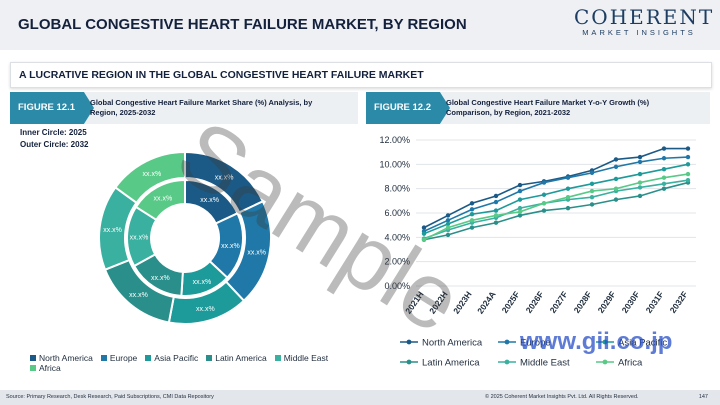 The width and height of the screenshot is (720, 405). I want to click on x-tick-label: 2031F, so click(655, 301).